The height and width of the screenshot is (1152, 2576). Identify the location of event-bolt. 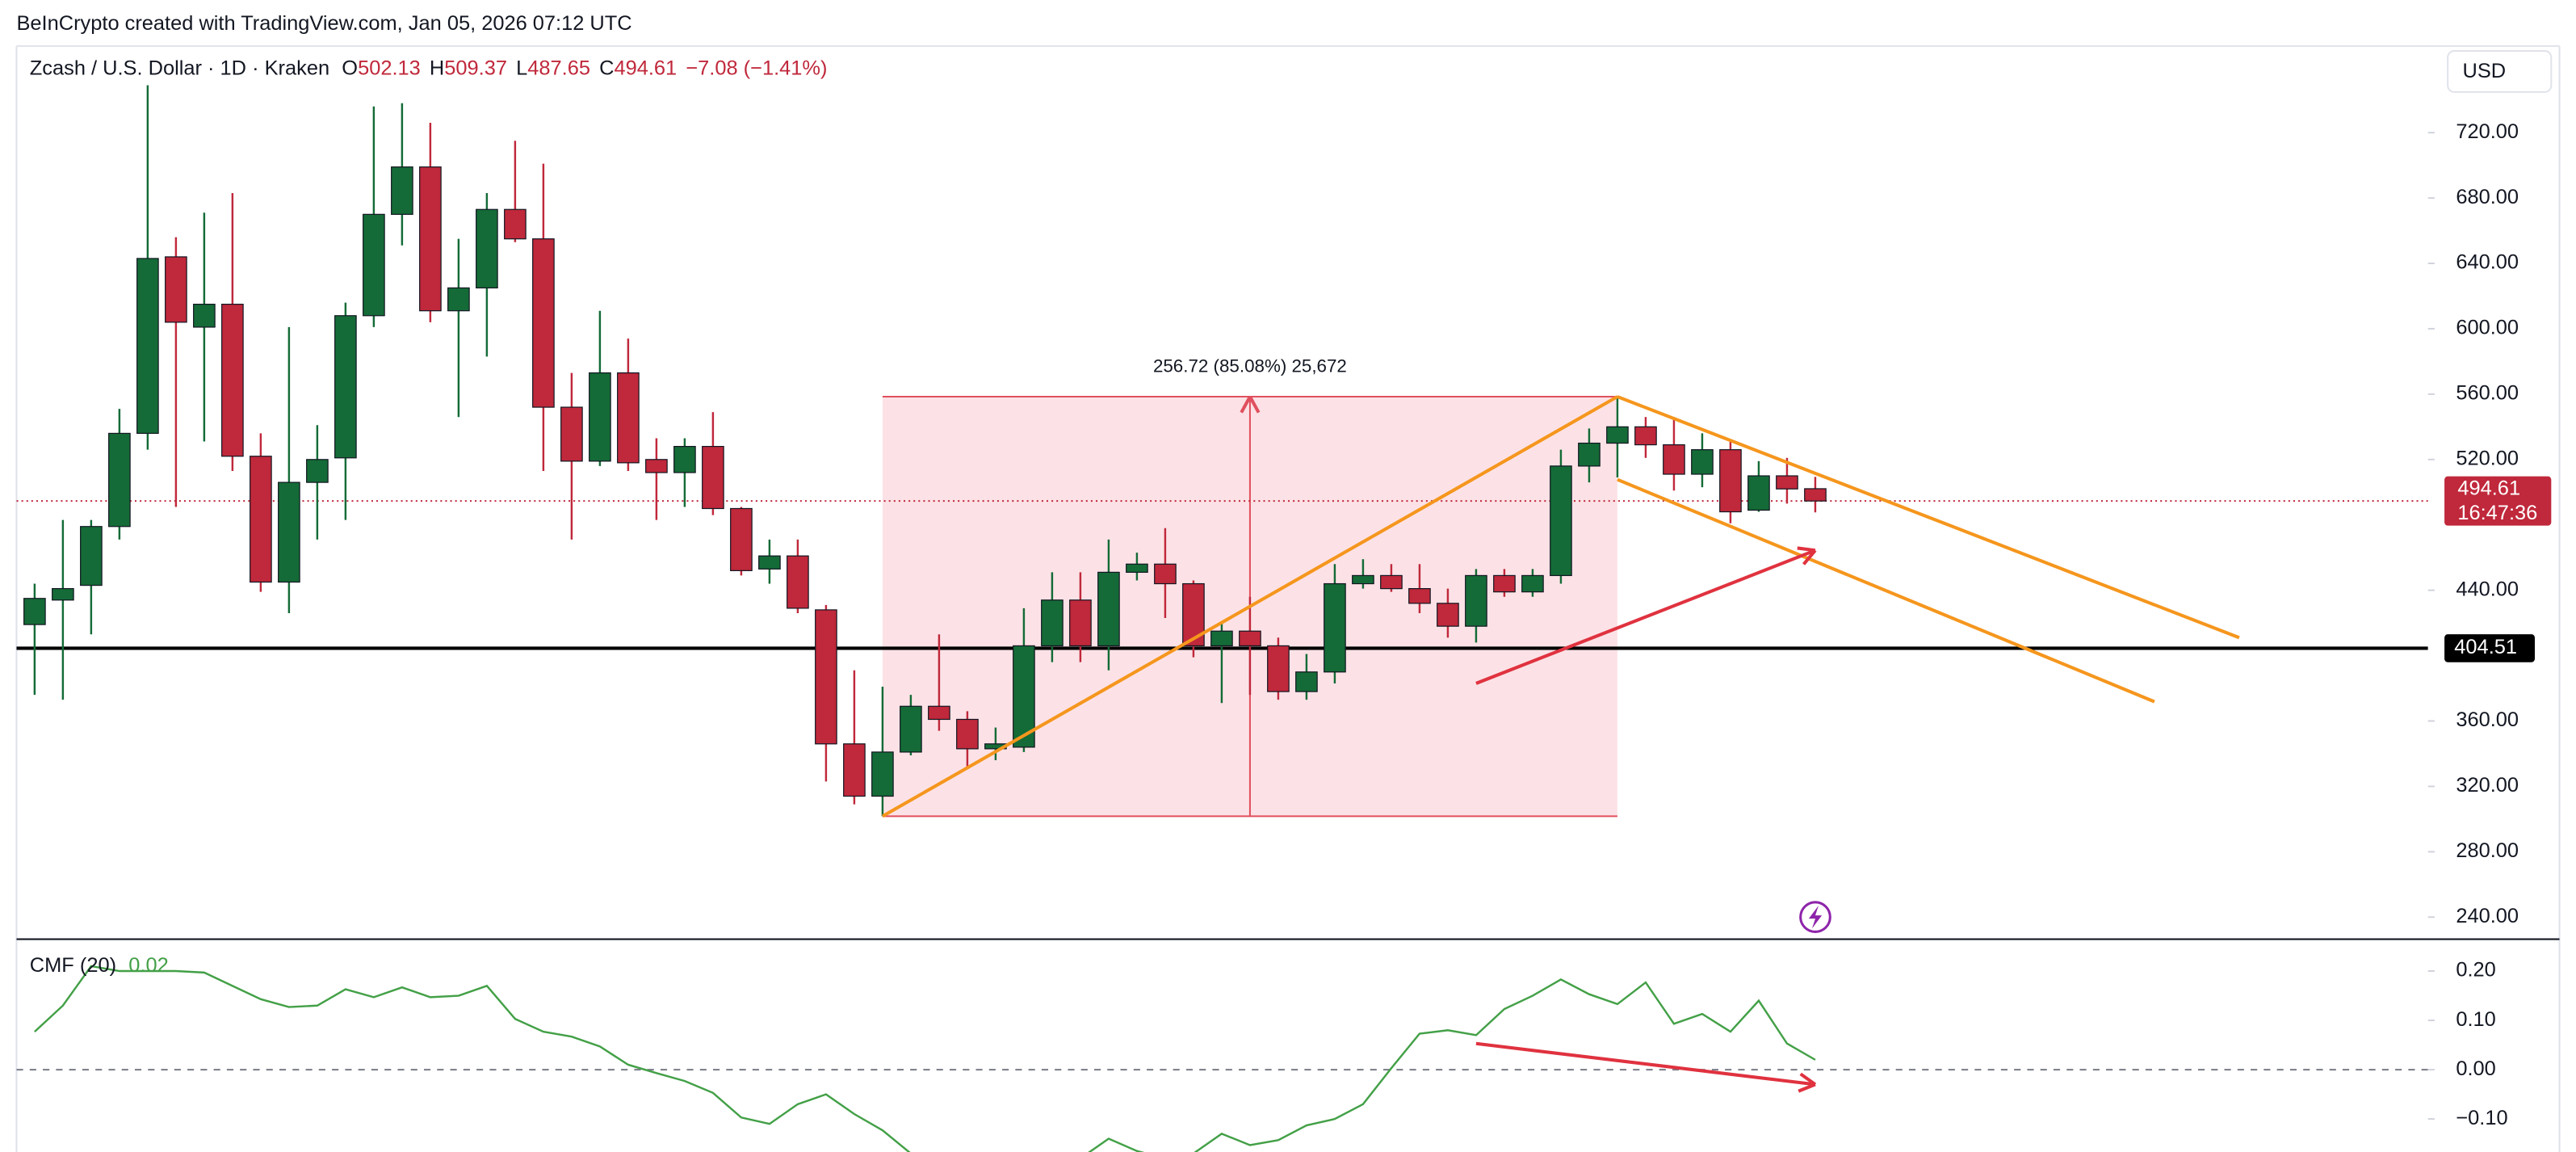
(1815, 917).